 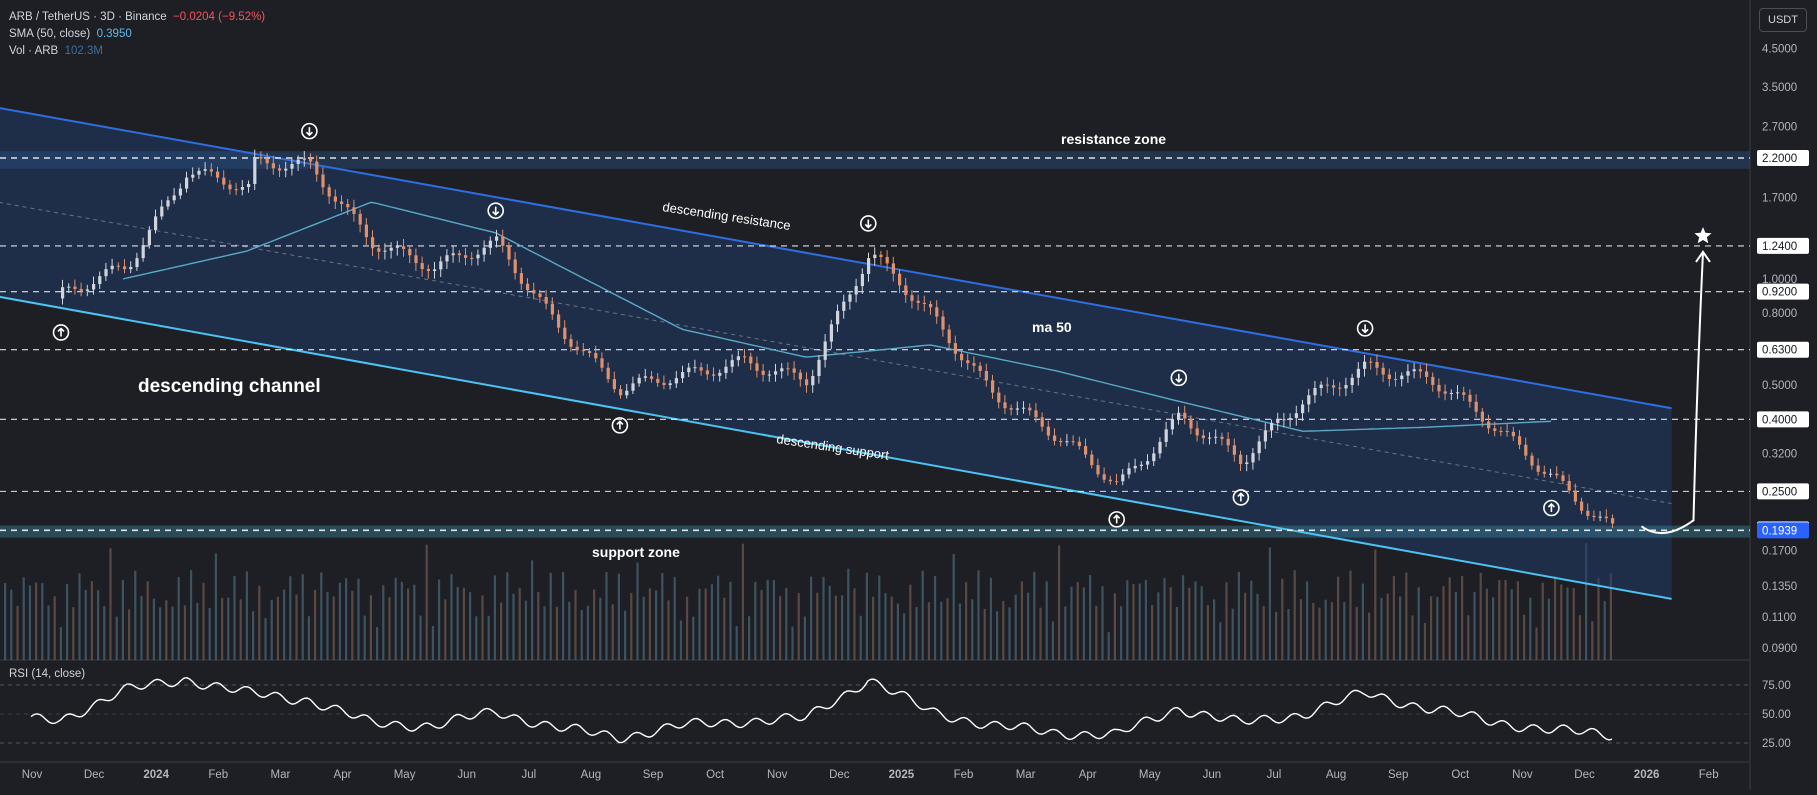 I want to click on buy-marker-icon, so click(x=620, y=425).